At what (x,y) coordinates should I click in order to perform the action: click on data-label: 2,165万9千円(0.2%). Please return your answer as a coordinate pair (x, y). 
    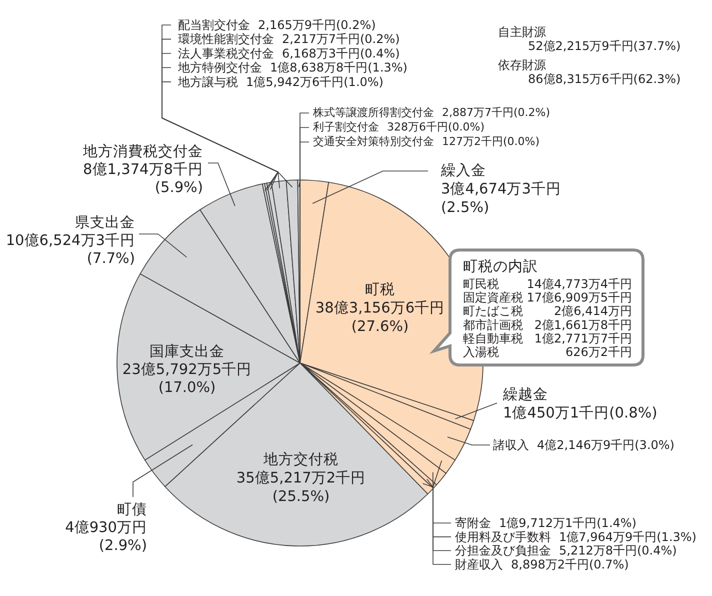
    Looking at the image, I should click on (317, 25).